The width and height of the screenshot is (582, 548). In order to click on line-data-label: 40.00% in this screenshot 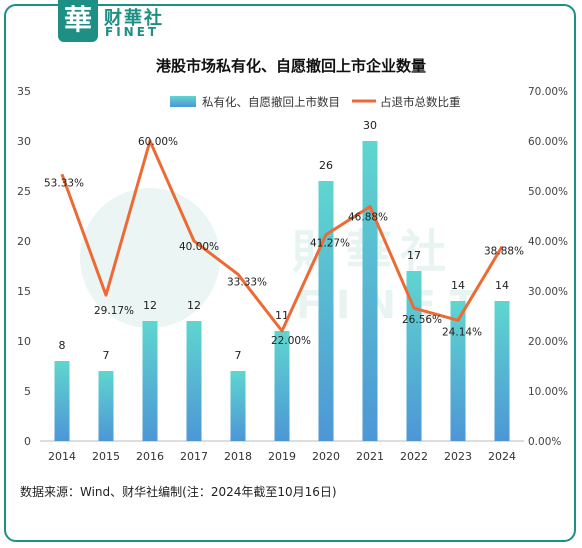, I will do `click(199, 247)`.